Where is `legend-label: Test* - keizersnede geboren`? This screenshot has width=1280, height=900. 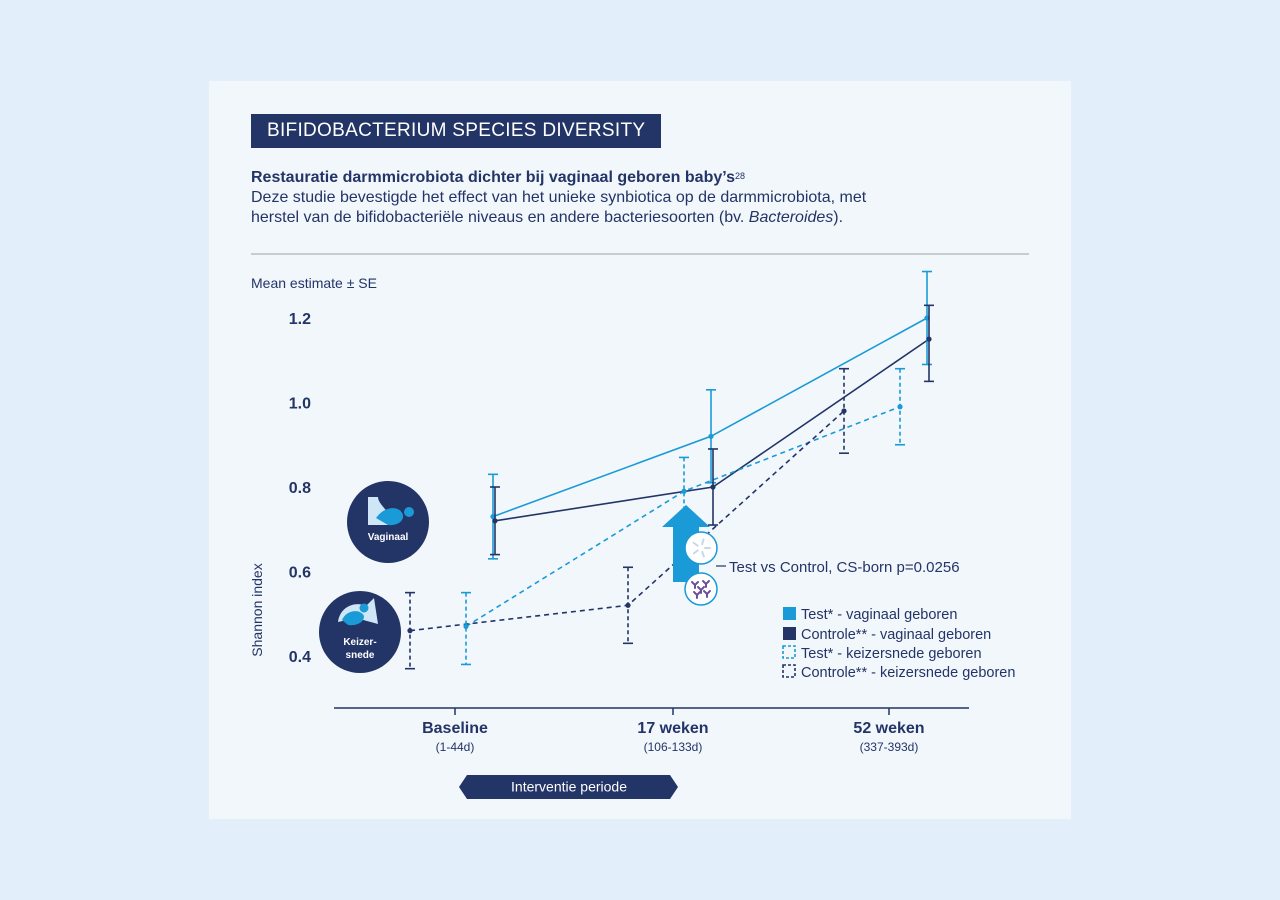
legend-label: Test* - keizersnede geboren is located at coordinates (891, 654).